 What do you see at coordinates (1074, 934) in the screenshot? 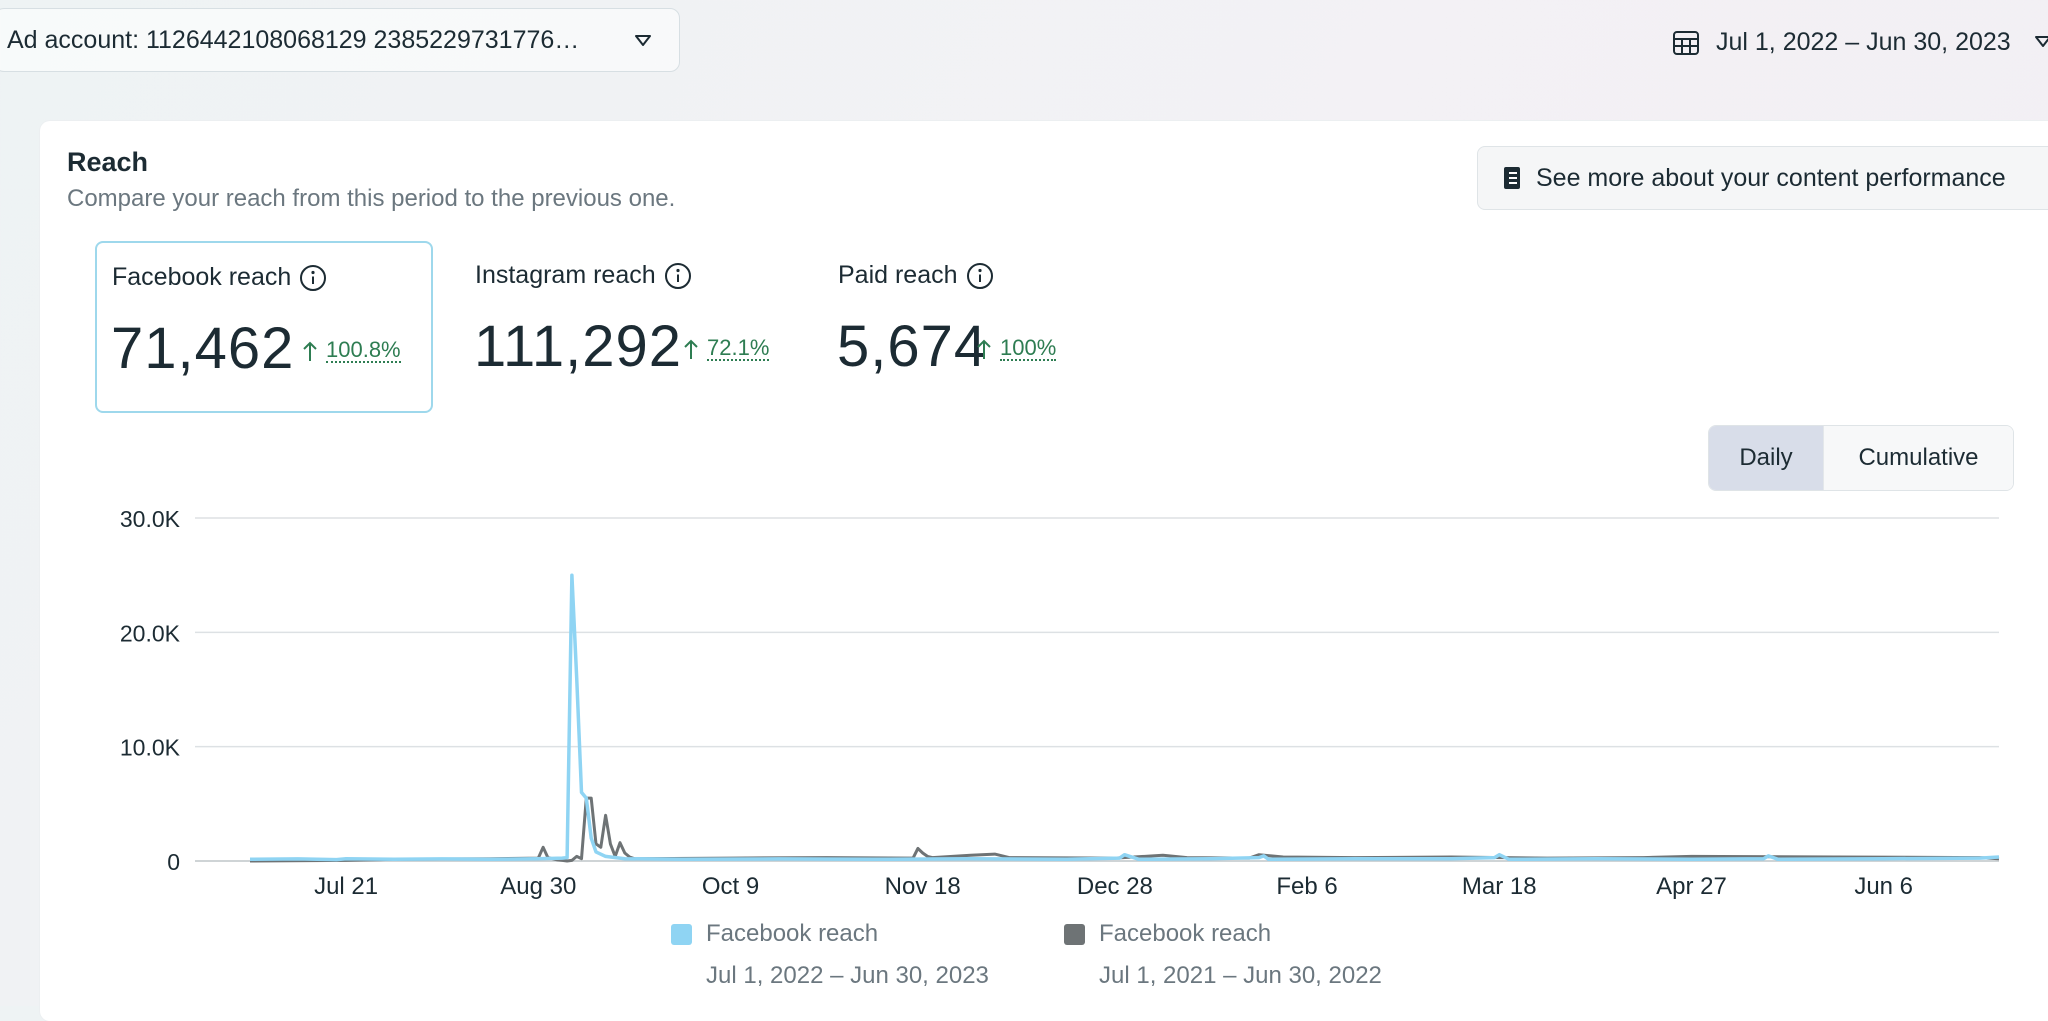
I see `legend-swatch-previous` at bounding box center [1074, 934].